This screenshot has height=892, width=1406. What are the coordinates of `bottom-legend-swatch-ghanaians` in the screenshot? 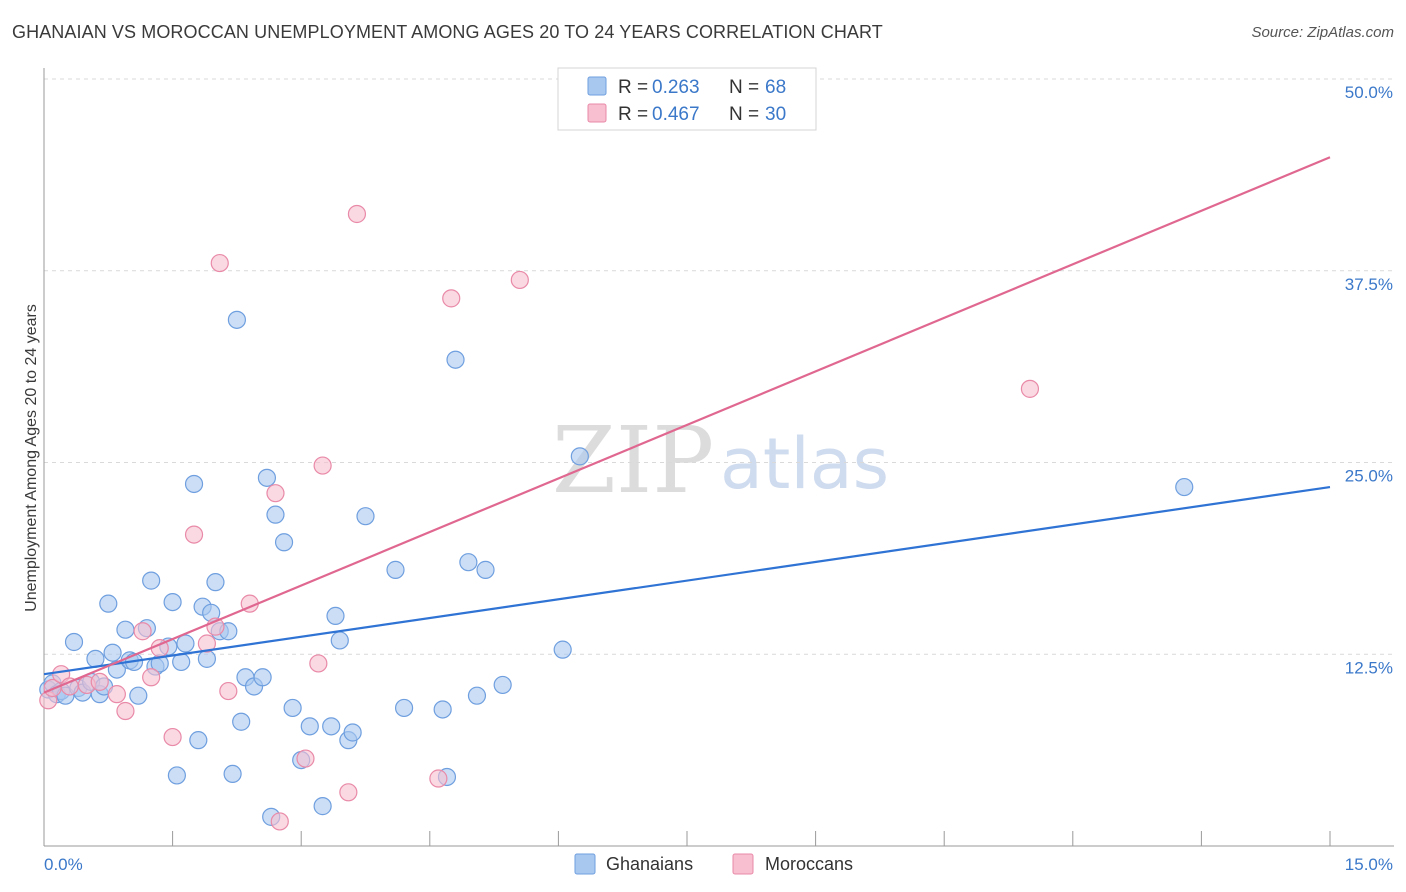 It's located at (585, 864).